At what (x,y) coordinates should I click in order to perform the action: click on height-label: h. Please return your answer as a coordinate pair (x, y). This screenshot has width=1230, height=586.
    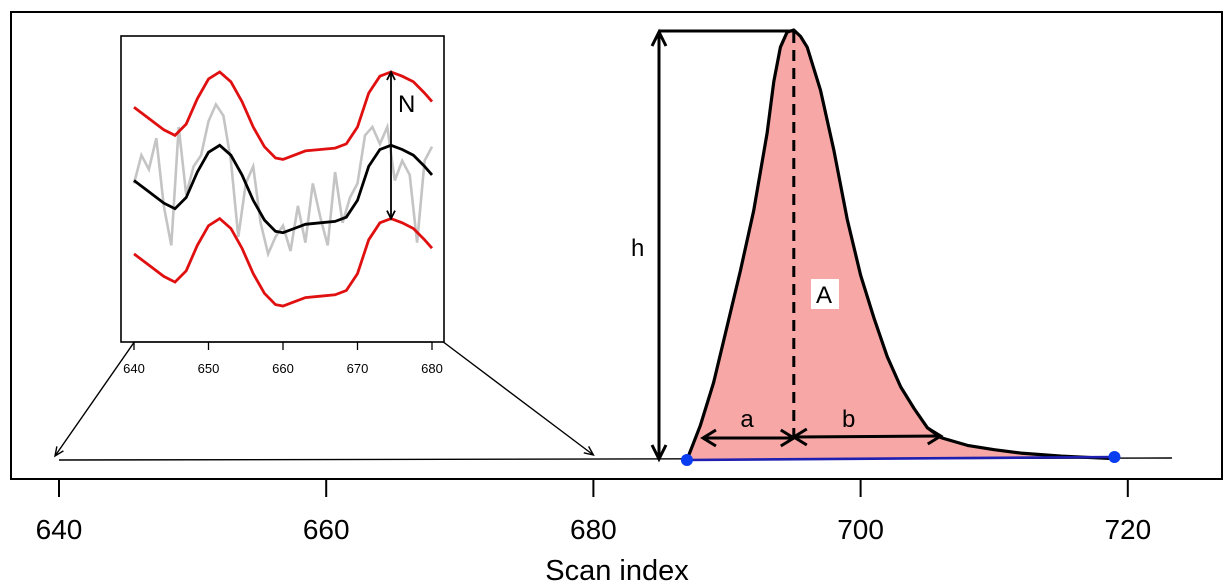
    Looking at the image, I should click on (637, 248).